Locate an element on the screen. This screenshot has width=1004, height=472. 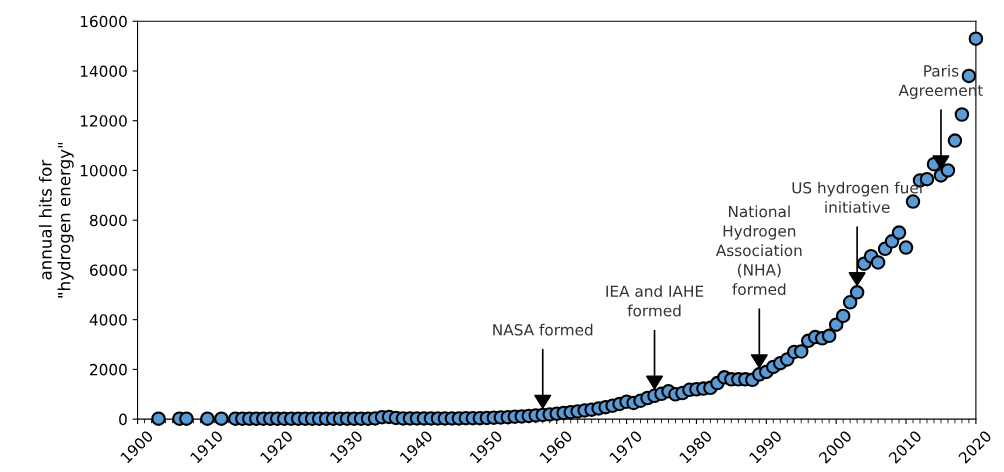
y-tick-label: 14000 is located at coordinates (103, 71).